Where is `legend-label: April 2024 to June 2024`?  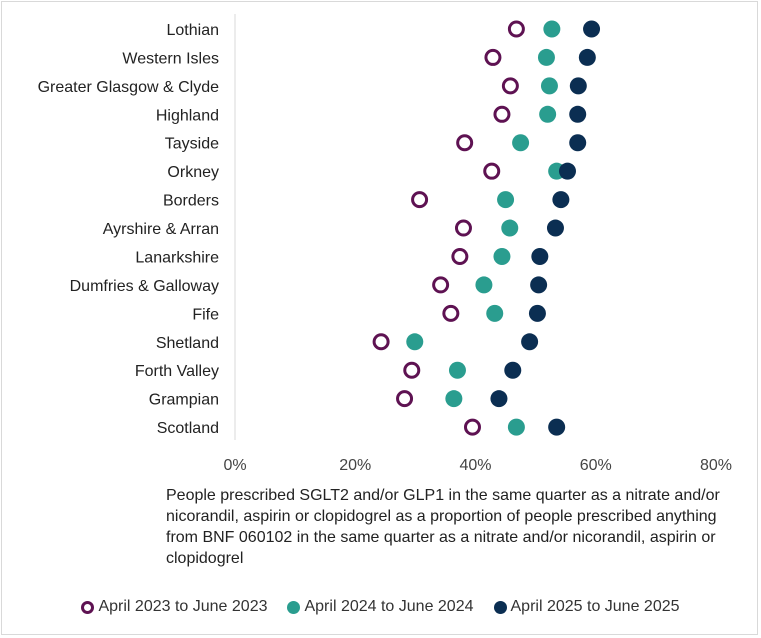
legend-label: April 2024 to June 2024 is located at coordinates (389, 606).